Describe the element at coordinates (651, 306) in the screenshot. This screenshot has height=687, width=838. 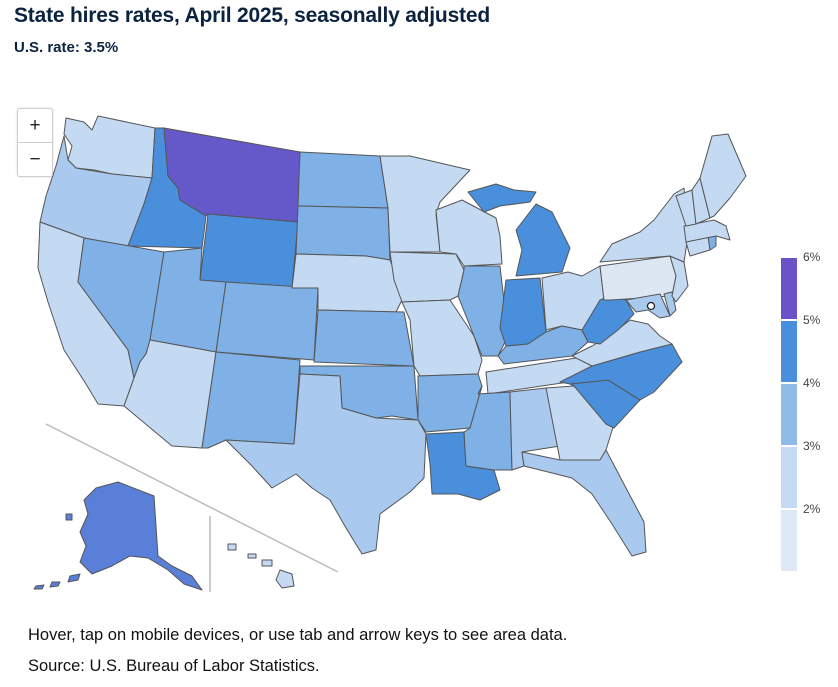
I see `dc-marker` at that location.